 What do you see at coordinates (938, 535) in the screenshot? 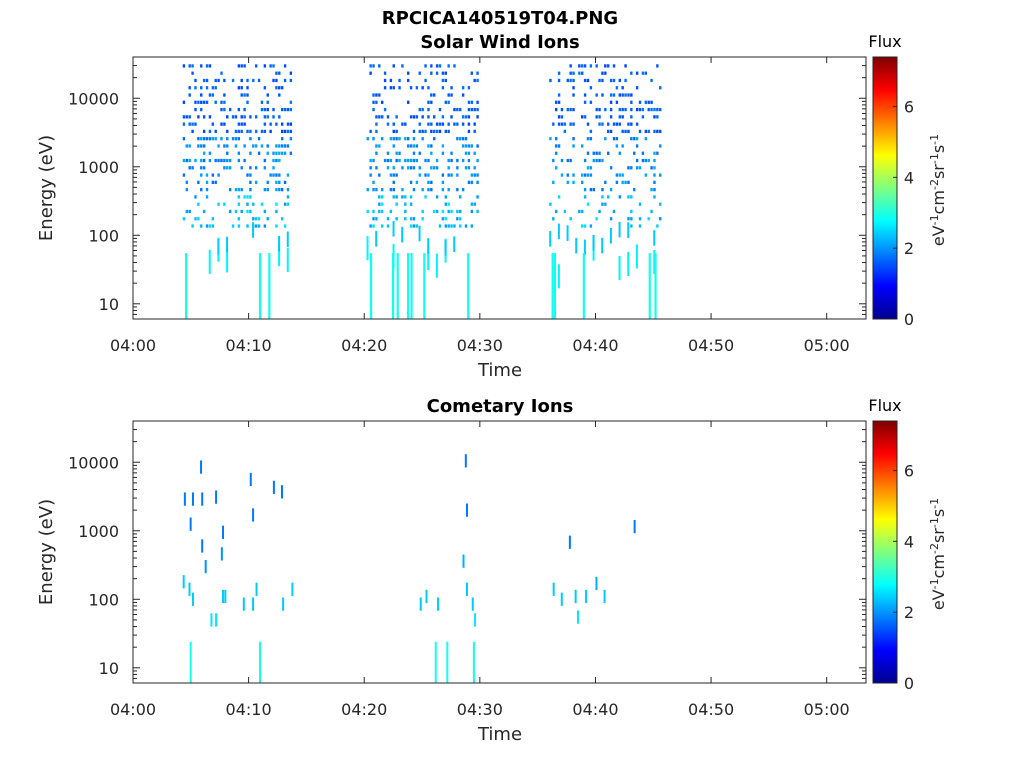
I see `unit-sr: sr` at bounding box center [938, 535].